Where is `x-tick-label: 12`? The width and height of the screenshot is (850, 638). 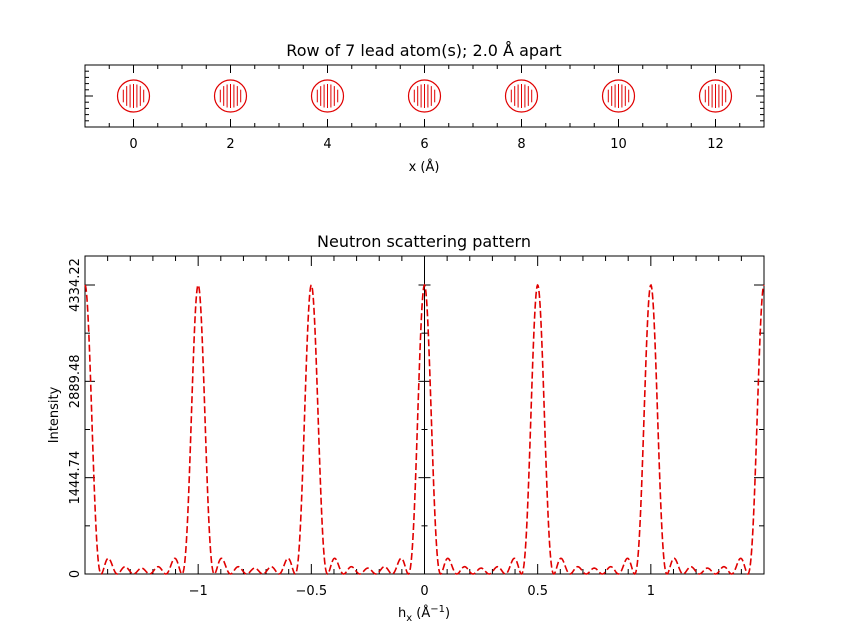
x-tick-label: 12 is located at coordinates (715, 144).